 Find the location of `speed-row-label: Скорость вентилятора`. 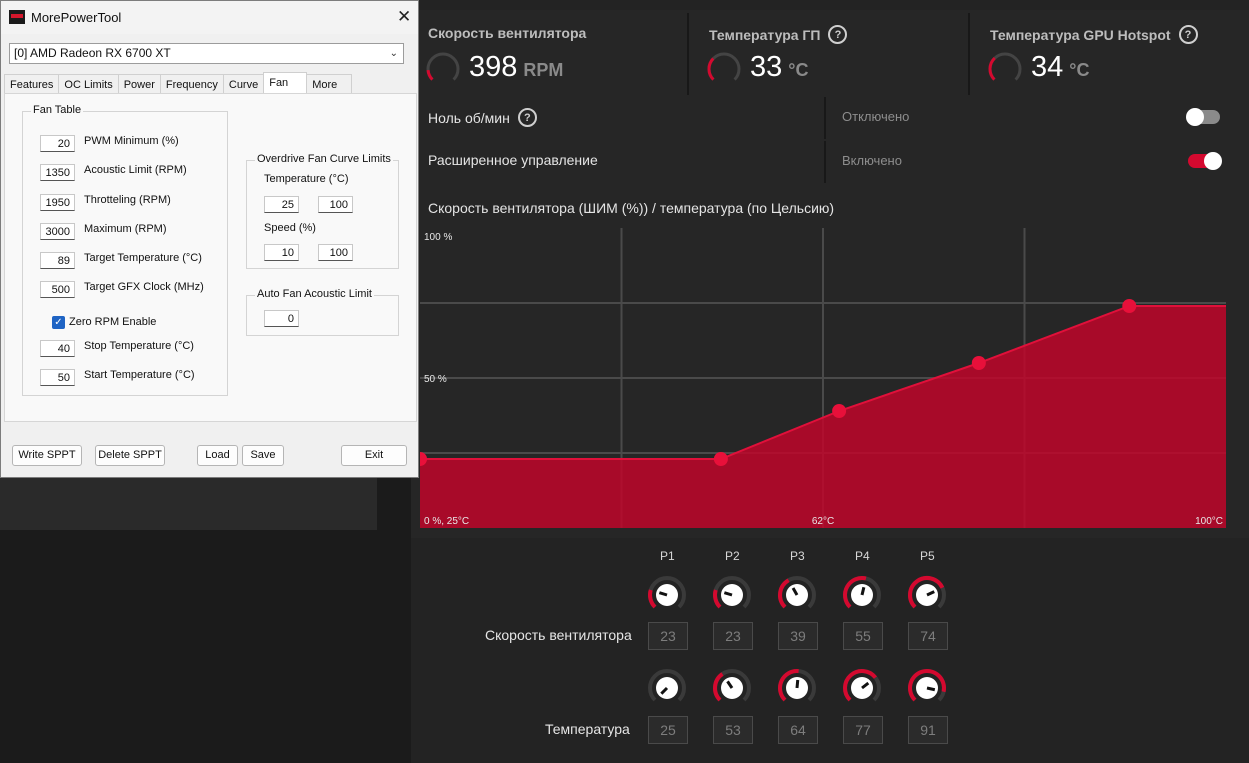

speed-row-label: Скорость вентилятора is located at coordinates (558, 635).